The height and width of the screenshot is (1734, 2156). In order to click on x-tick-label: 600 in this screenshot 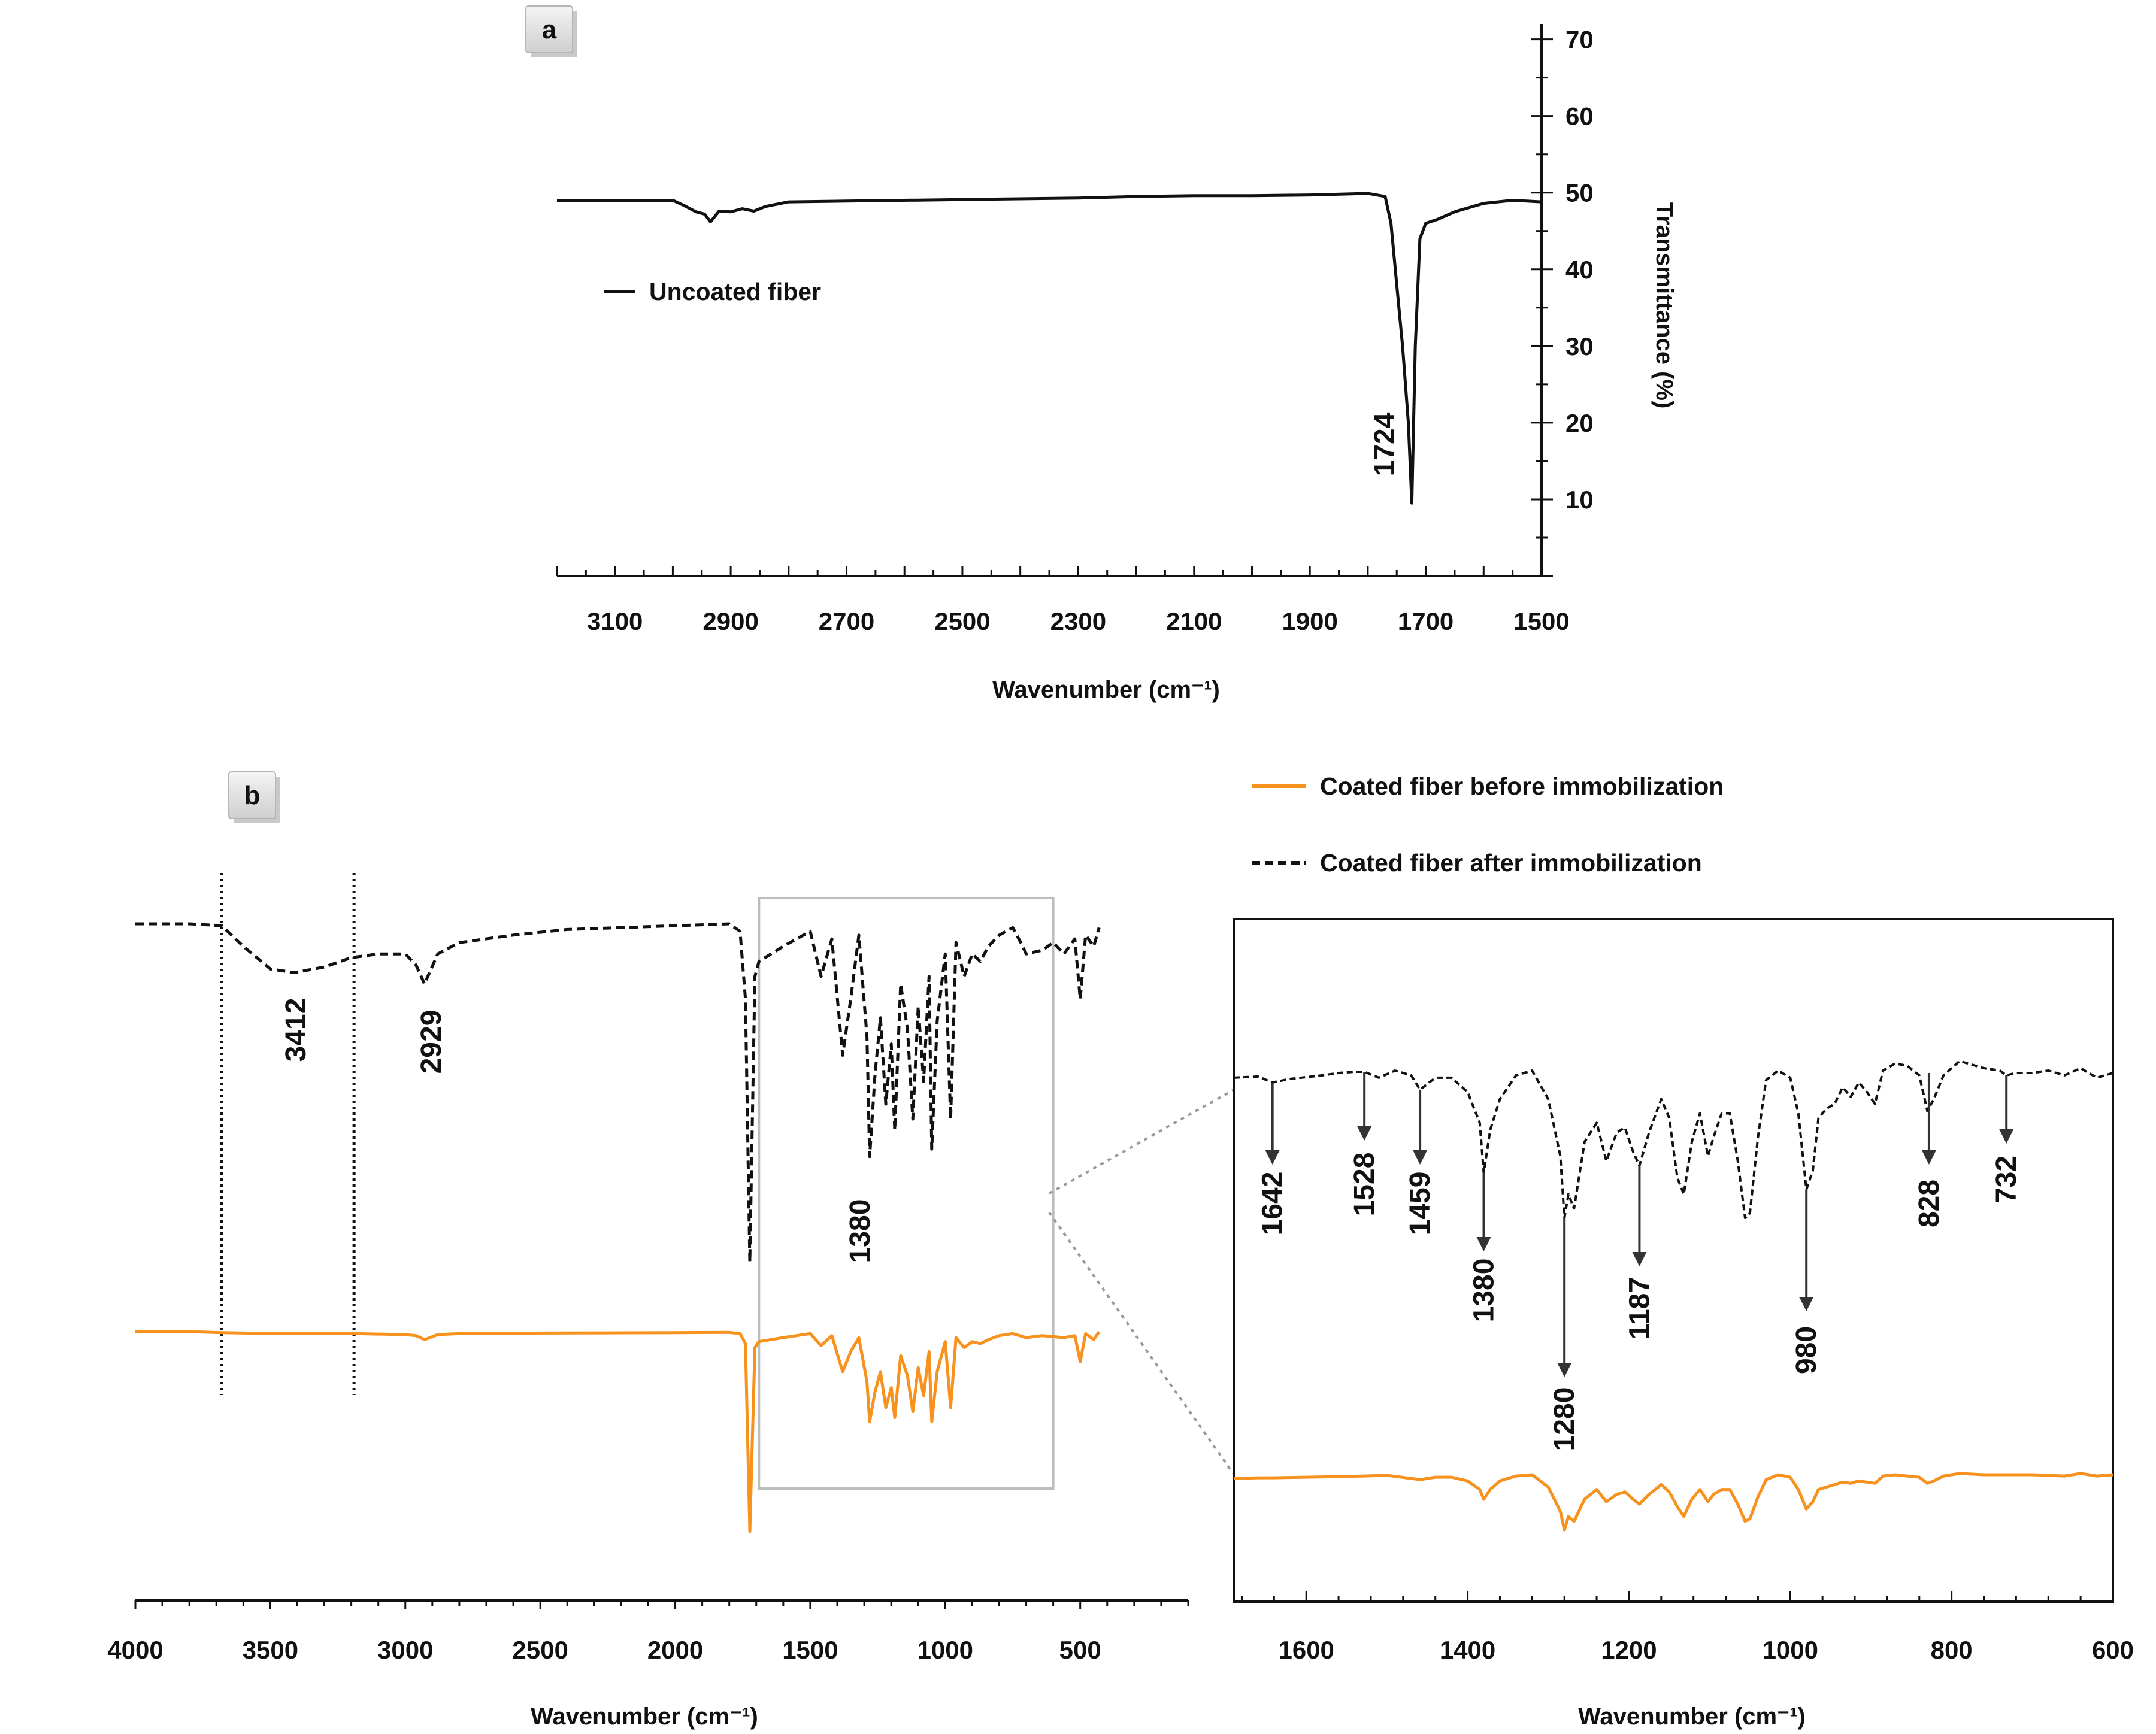, I will do `click(2113, 1650)`.